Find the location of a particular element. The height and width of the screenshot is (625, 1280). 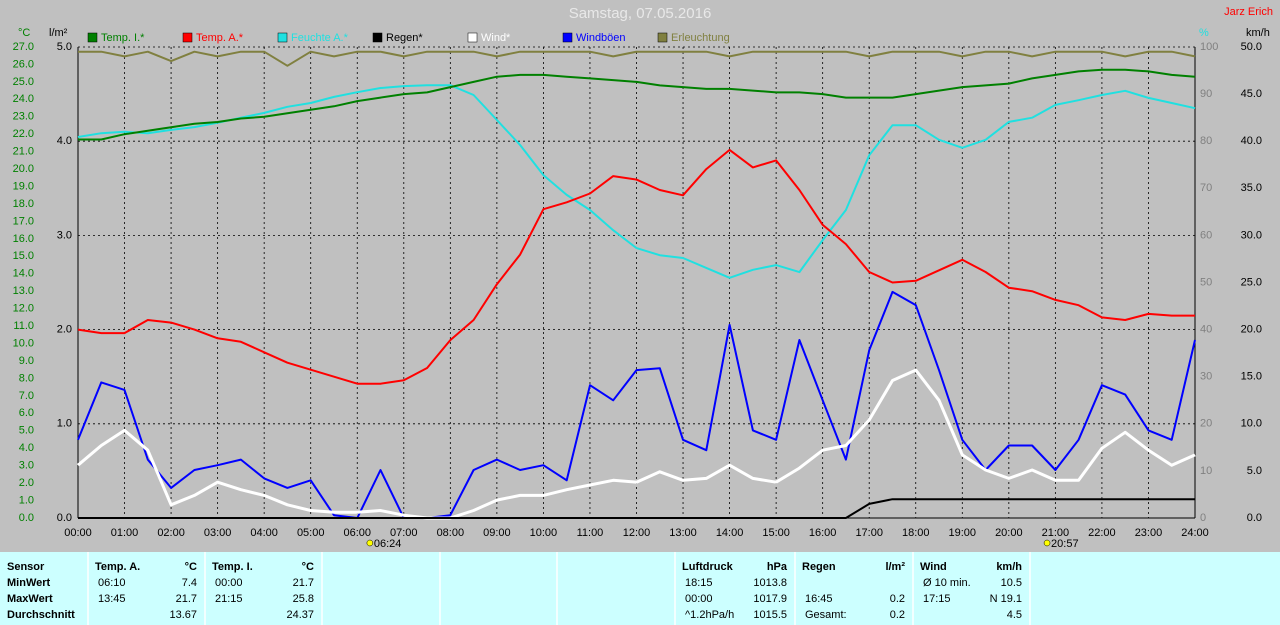

yticks-label: 9.0 is located at coordinates (26, 361).